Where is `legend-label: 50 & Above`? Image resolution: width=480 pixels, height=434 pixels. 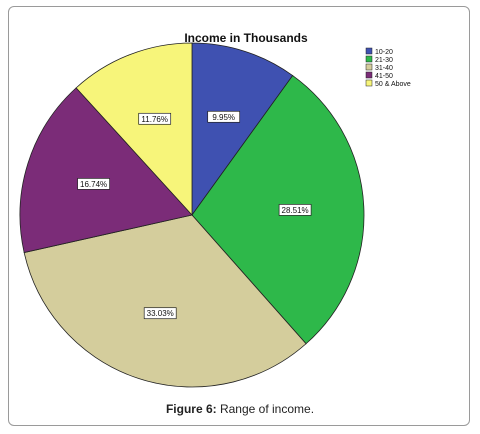
legend-label: 50 & Above is located at coordinates (393, 84).